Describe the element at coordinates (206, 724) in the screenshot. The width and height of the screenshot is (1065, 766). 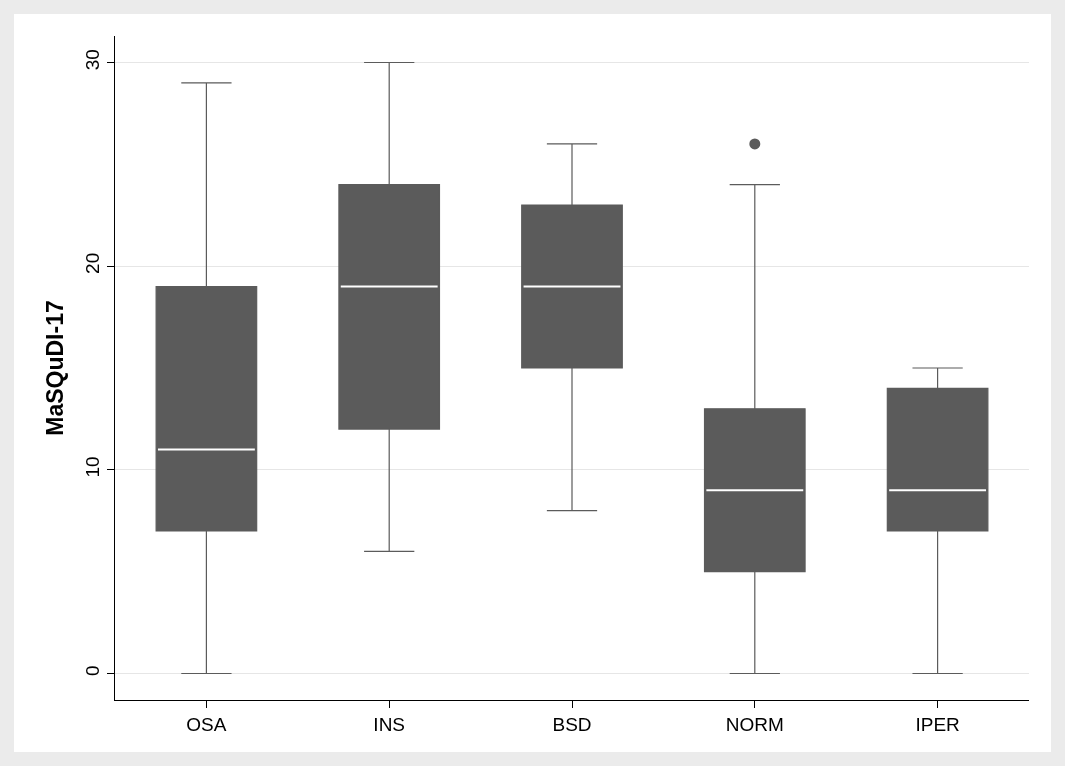
I see `x-tick-label: OSA` at that location.